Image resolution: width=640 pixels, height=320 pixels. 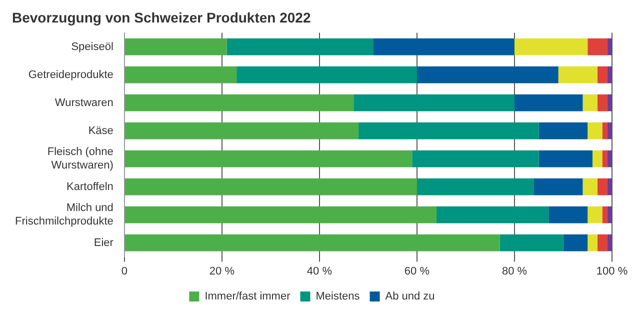 What do you see at coordinates (161, 17) in the screenshot?
I see `chart-title: Bevorzugung von Schweizer Produkten 2022` at bounding box center [161, 17].